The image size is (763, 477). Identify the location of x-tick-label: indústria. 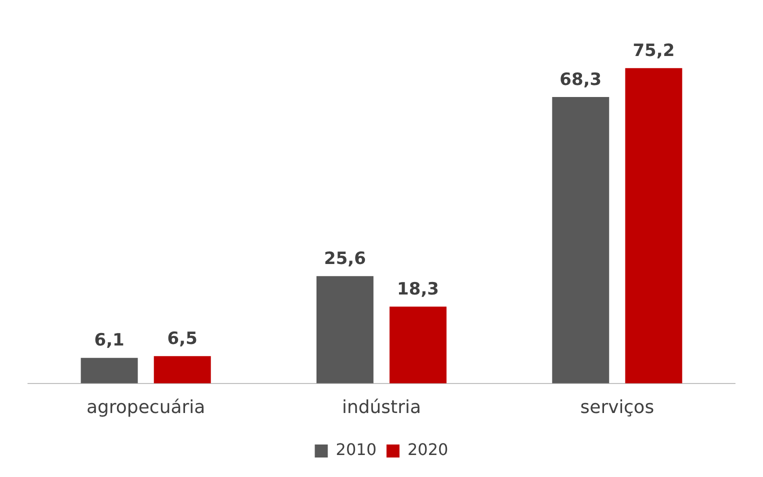
(382, 407).